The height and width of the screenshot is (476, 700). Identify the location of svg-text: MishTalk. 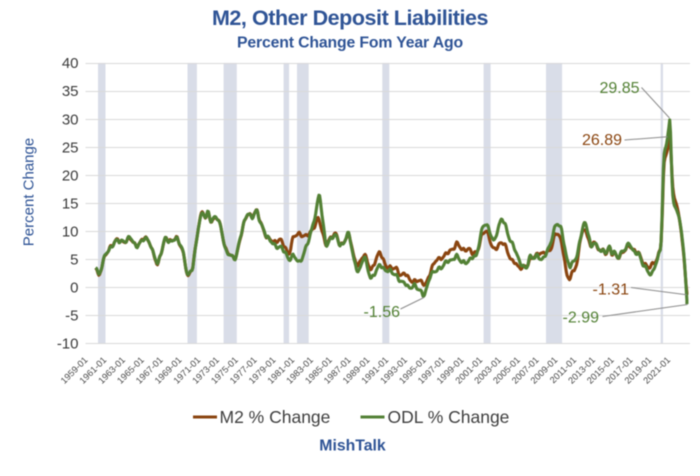
(352, 446).